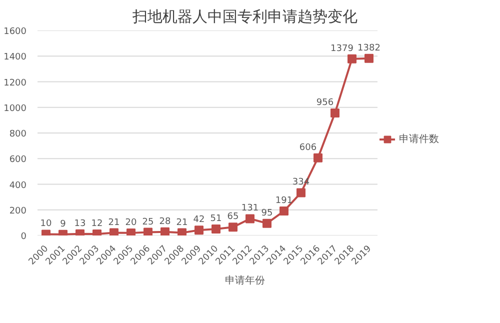 This screenshot has height=323, width=500. I want to click on data-label: 51, so click(216, 219).